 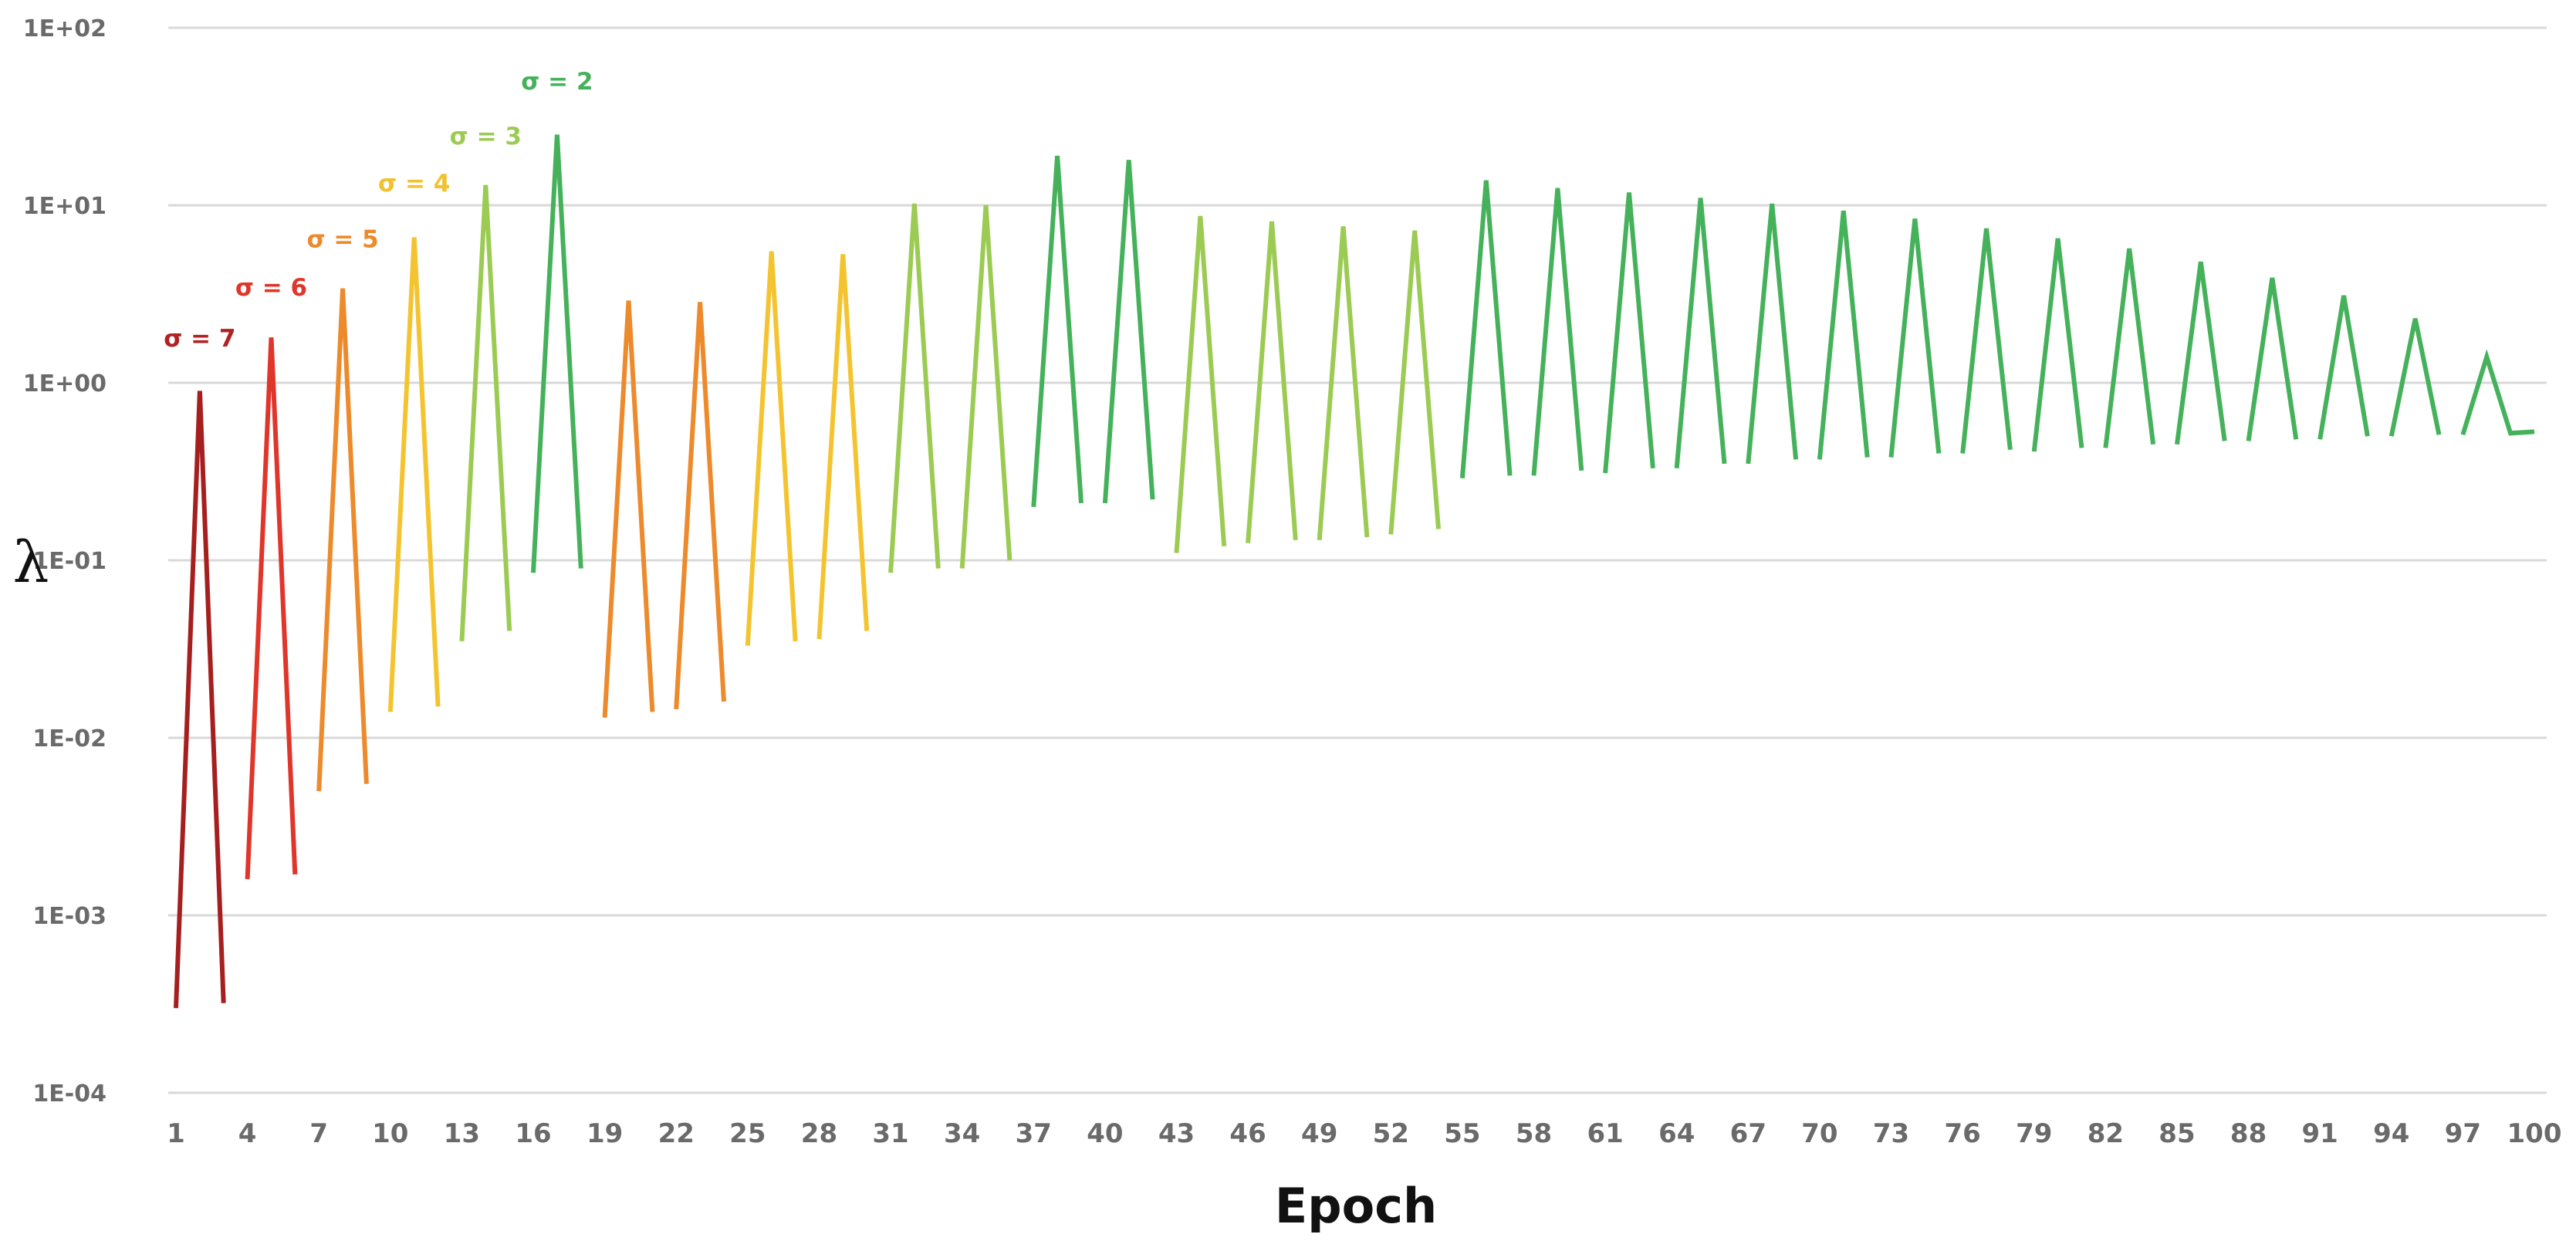 What do you see at coordinates (271, 288) in the screenshot?
I see `sigma-annotation: σ = 6` at bounding box center [271, 288].